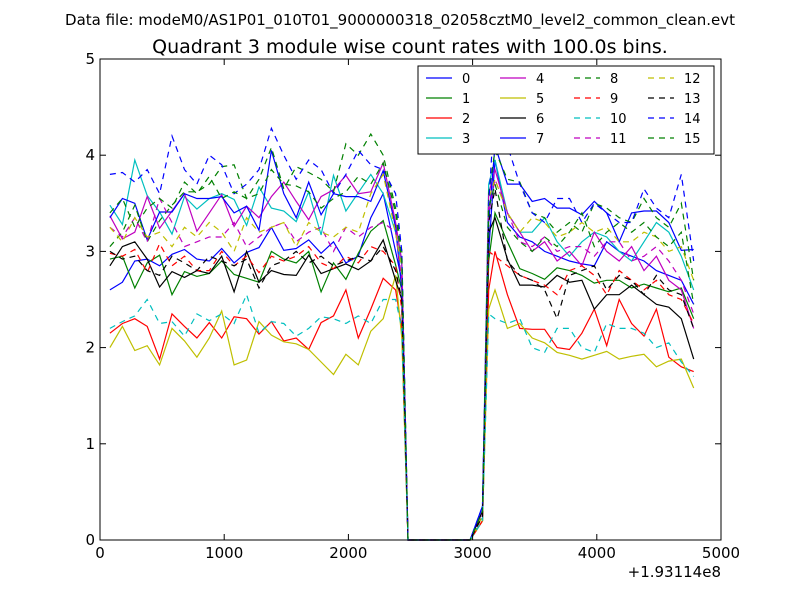 Image resolution: width=800 pixels, height=604 pixels. What do you see at coordinates (90, 251) in the screenshot?
I see `y-tick-label: 3` at bounding box center [90, 251].